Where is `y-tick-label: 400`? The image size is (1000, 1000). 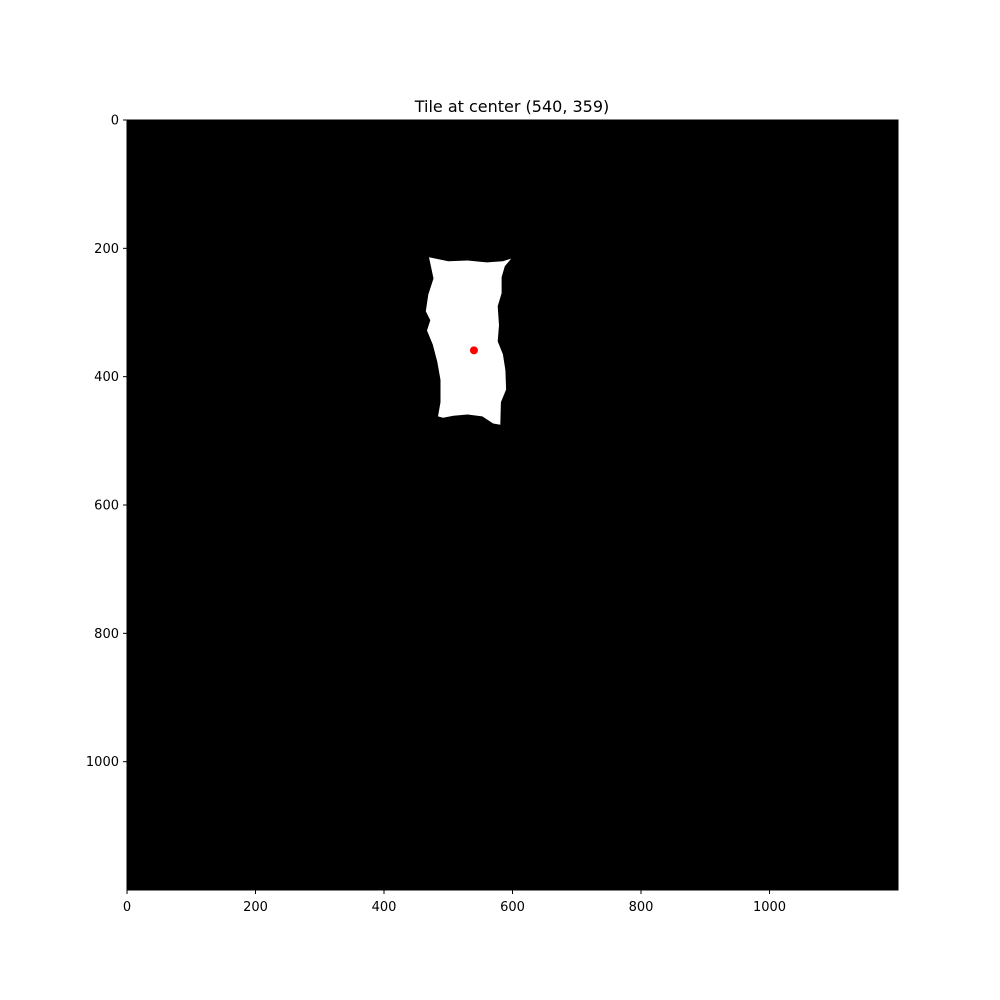 y-tick-label: 400 is located at coordinates (106, 377).